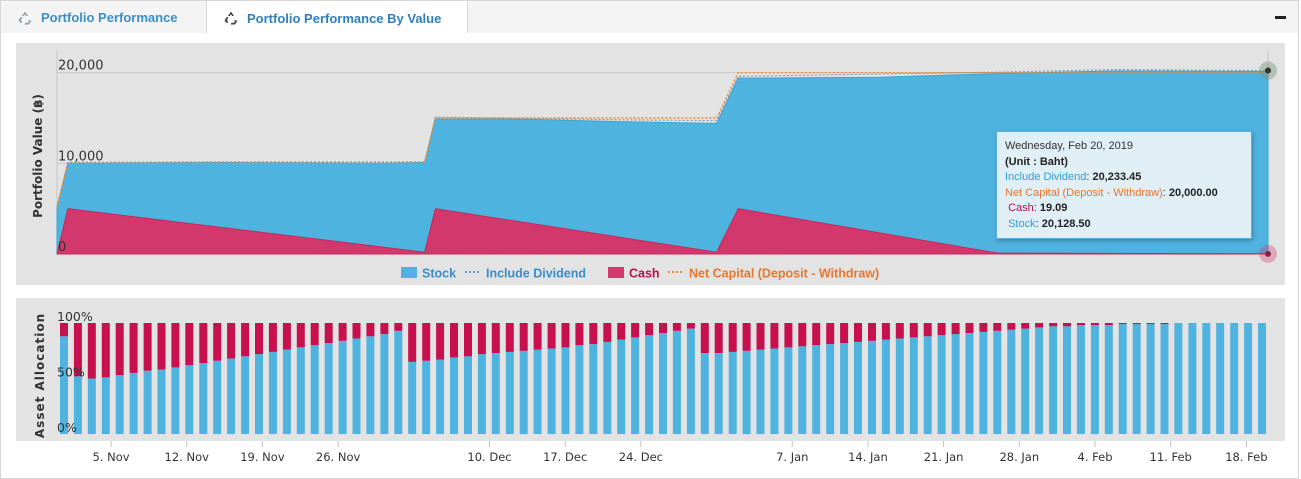 The image size is (1301, 479). I want to click on tooltip-value-net-capital: 20,000.00, so click(1193, 192).